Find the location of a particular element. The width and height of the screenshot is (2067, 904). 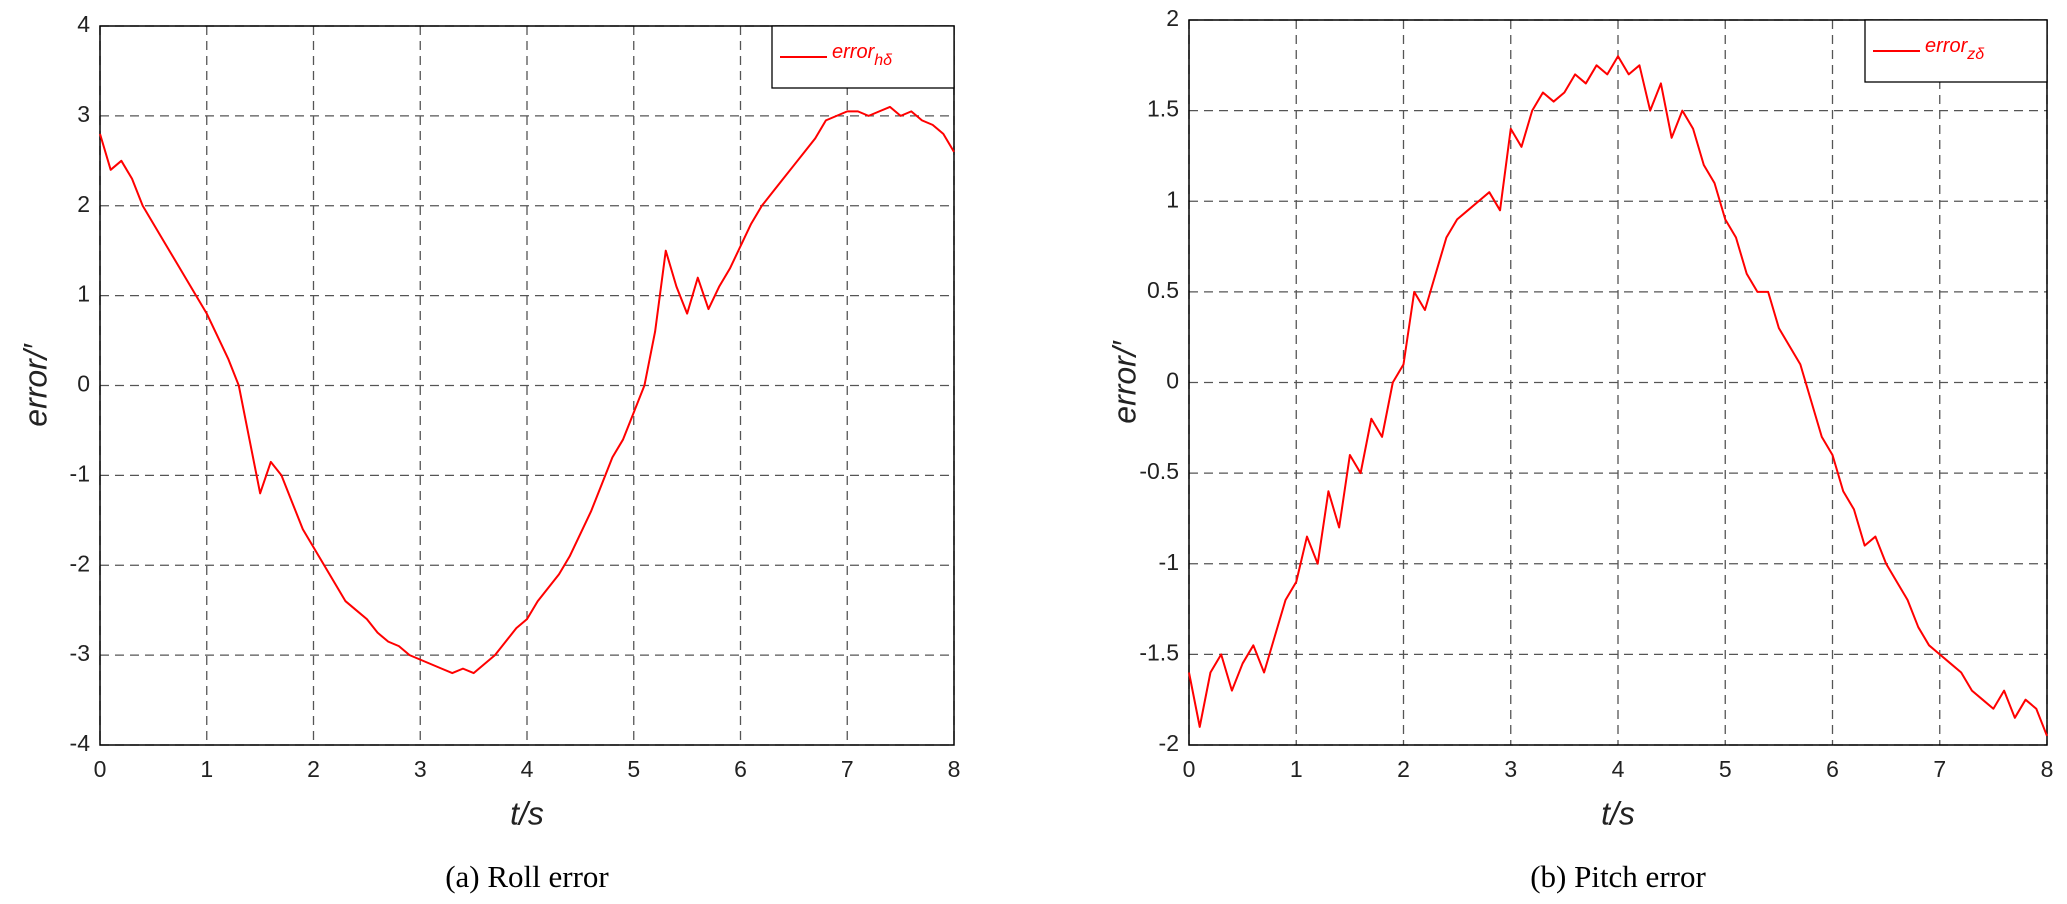

y-tick-label: -0.5 is located at coordinates (1159, 471).